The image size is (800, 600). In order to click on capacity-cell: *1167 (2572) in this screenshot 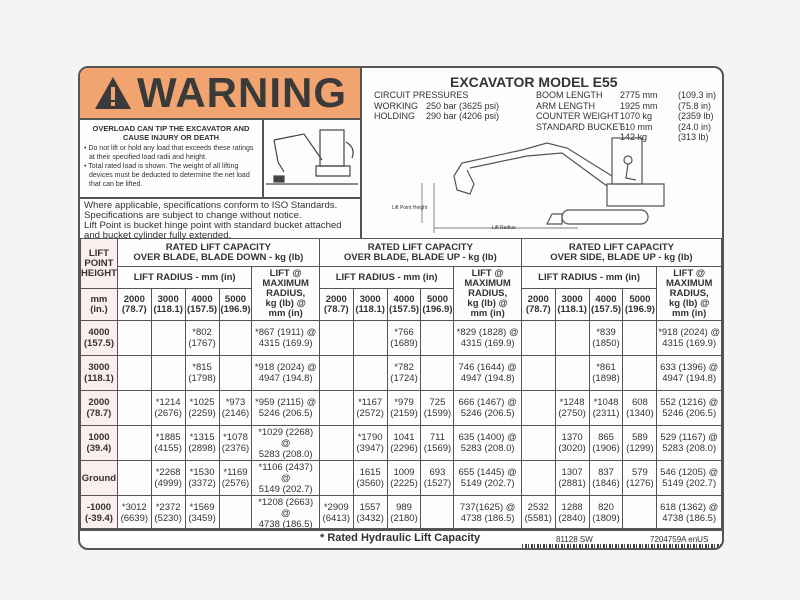, I will do `click(370, 408)`.